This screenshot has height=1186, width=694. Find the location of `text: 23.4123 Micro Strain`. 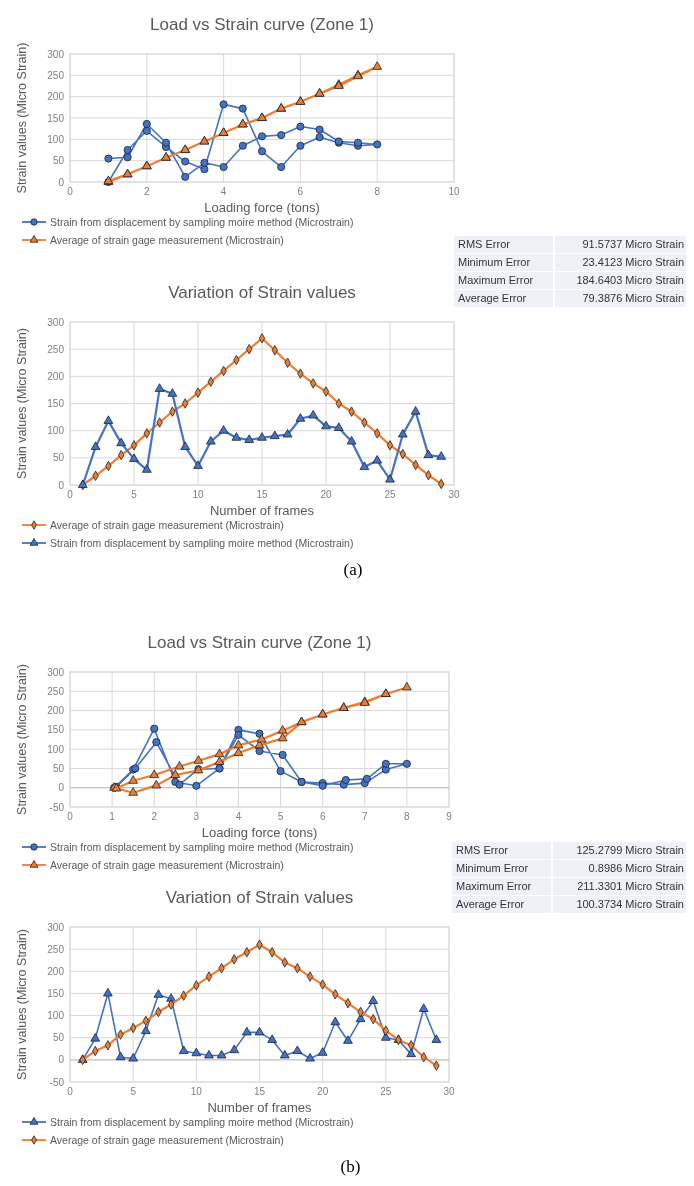

text: 23.4123 Micro Strain is located at coordinates (633, 262).